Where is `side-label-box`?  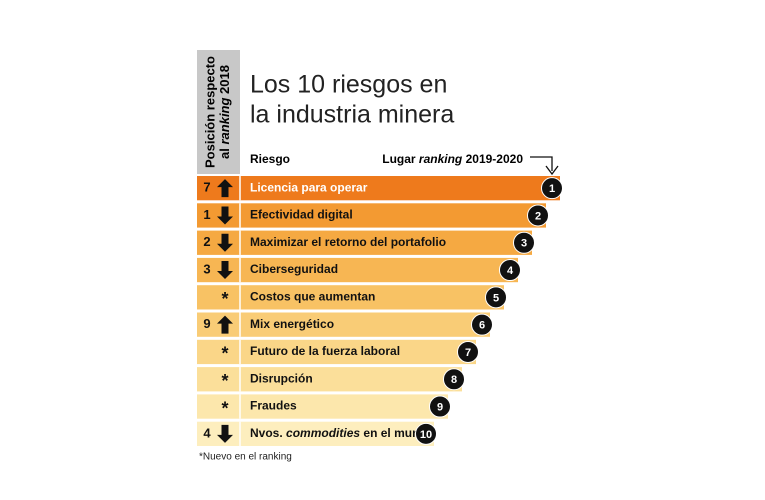
side-label-box is located at coordinates (218, 112).